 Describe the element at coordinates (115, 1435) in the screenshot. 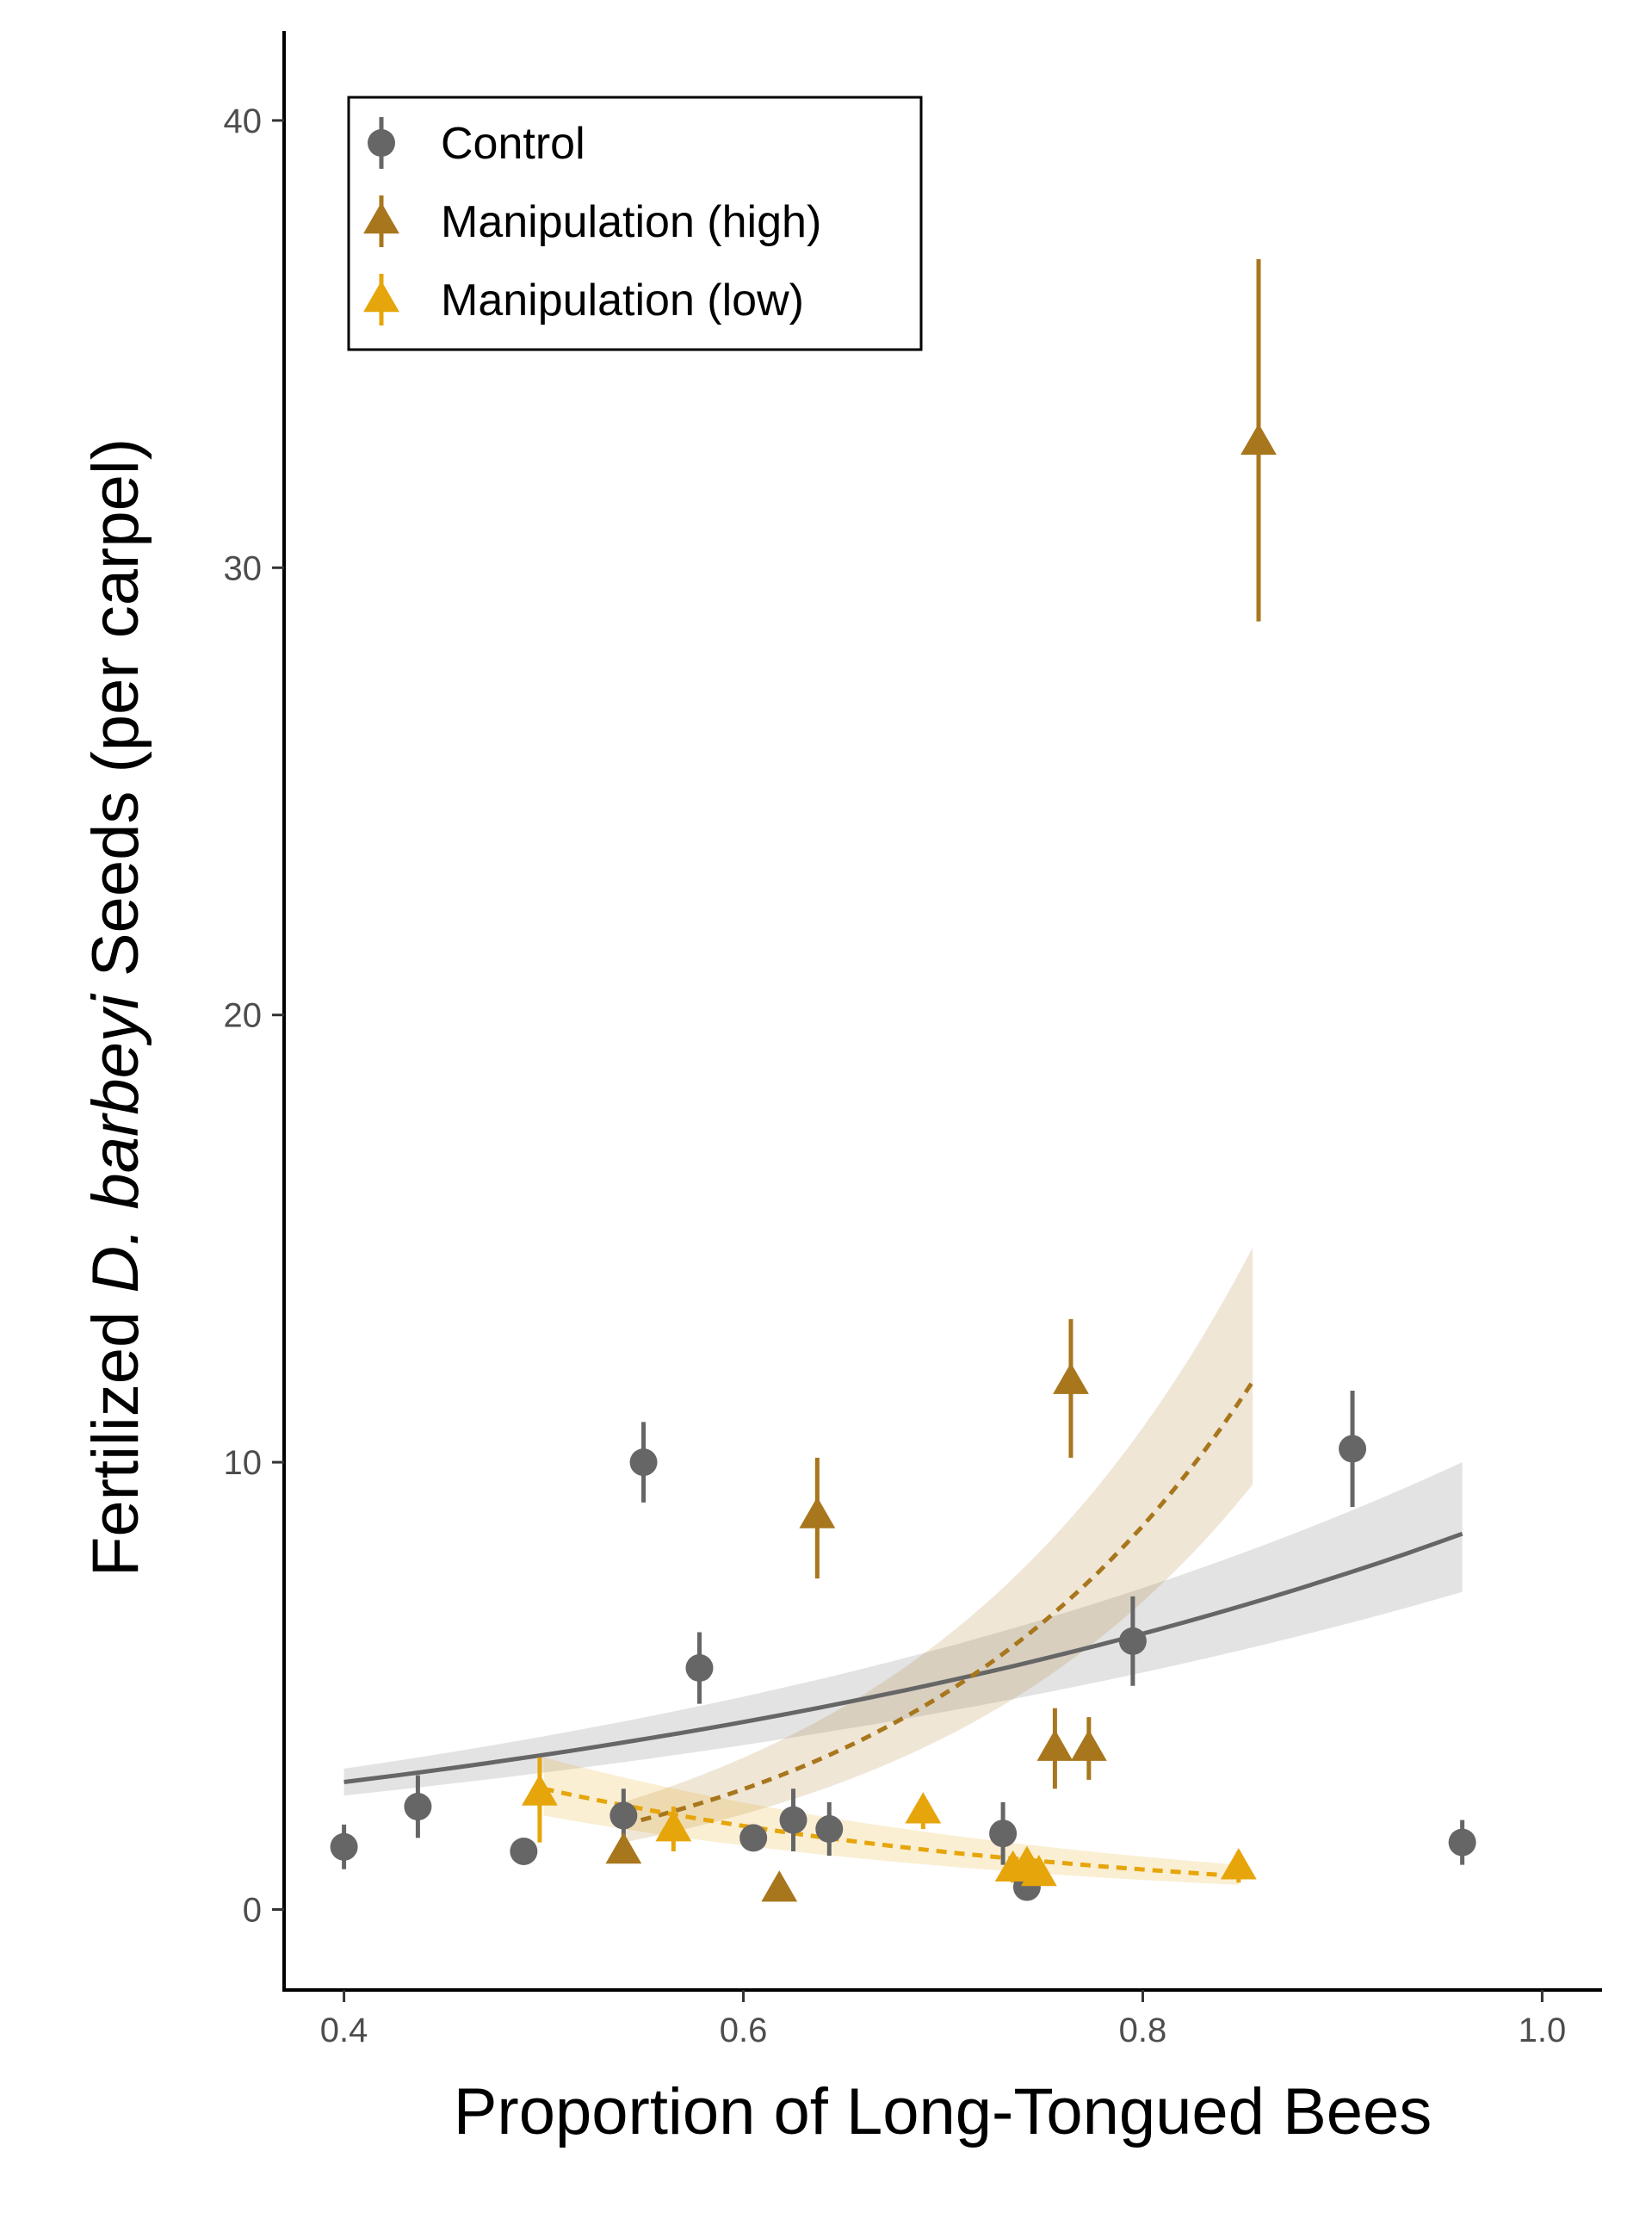

I see `y-axis-title-part-1: Fertilized` at that location.